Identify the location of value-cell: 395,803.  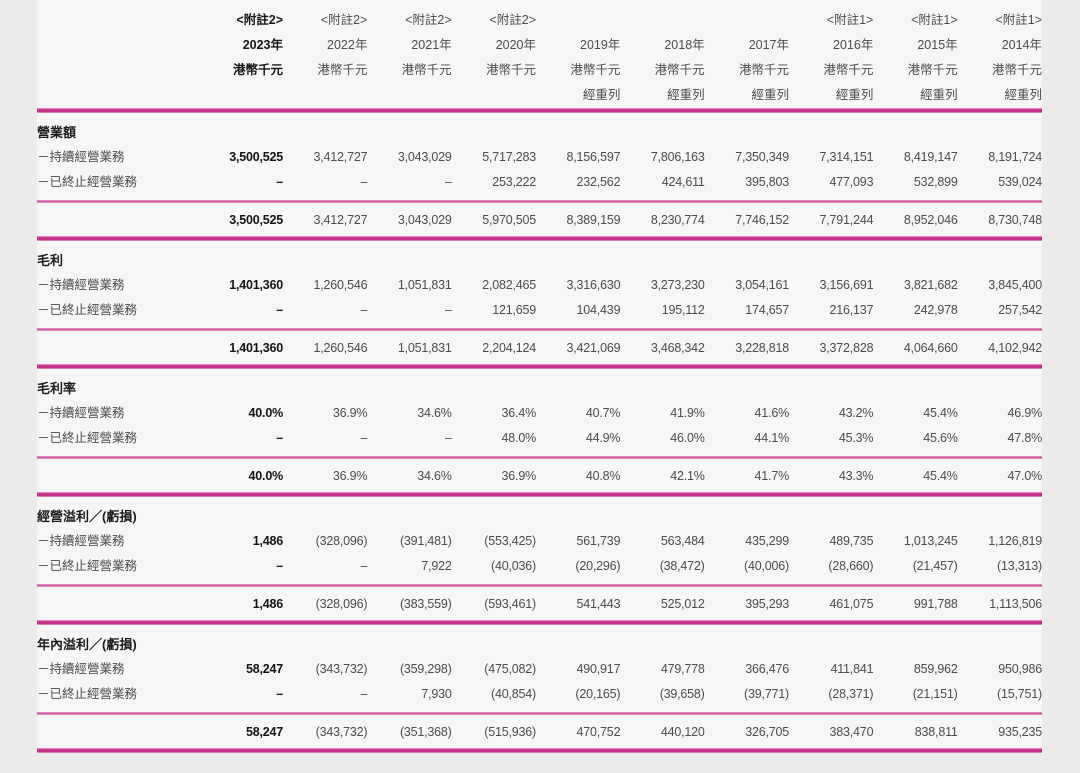
(767, 182).